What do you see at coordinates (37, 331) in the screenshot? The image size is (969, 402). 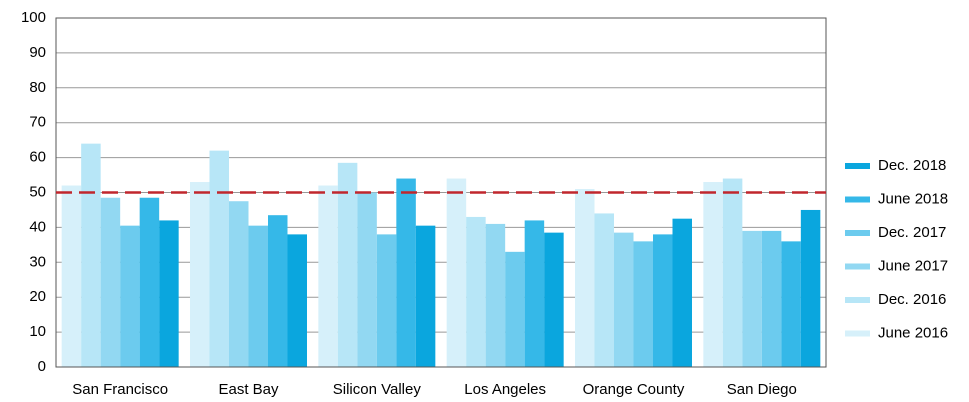 I see `y-tick-label: 10` at bounding box center [37, 331].